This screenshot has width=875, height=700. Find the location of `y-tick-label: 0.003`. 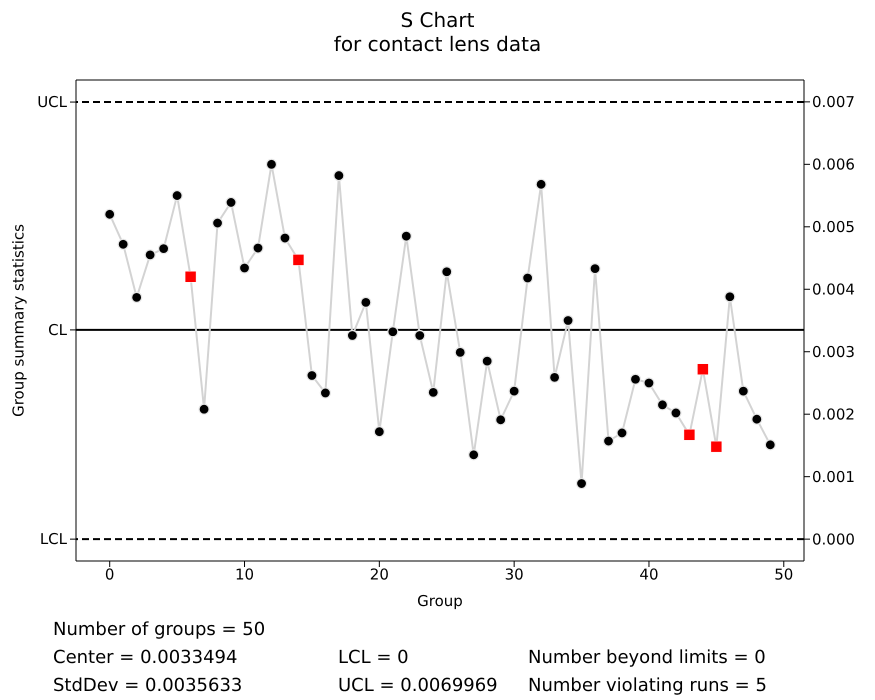

y-tick-label: 0.003 is located at coordinates (833, 352).